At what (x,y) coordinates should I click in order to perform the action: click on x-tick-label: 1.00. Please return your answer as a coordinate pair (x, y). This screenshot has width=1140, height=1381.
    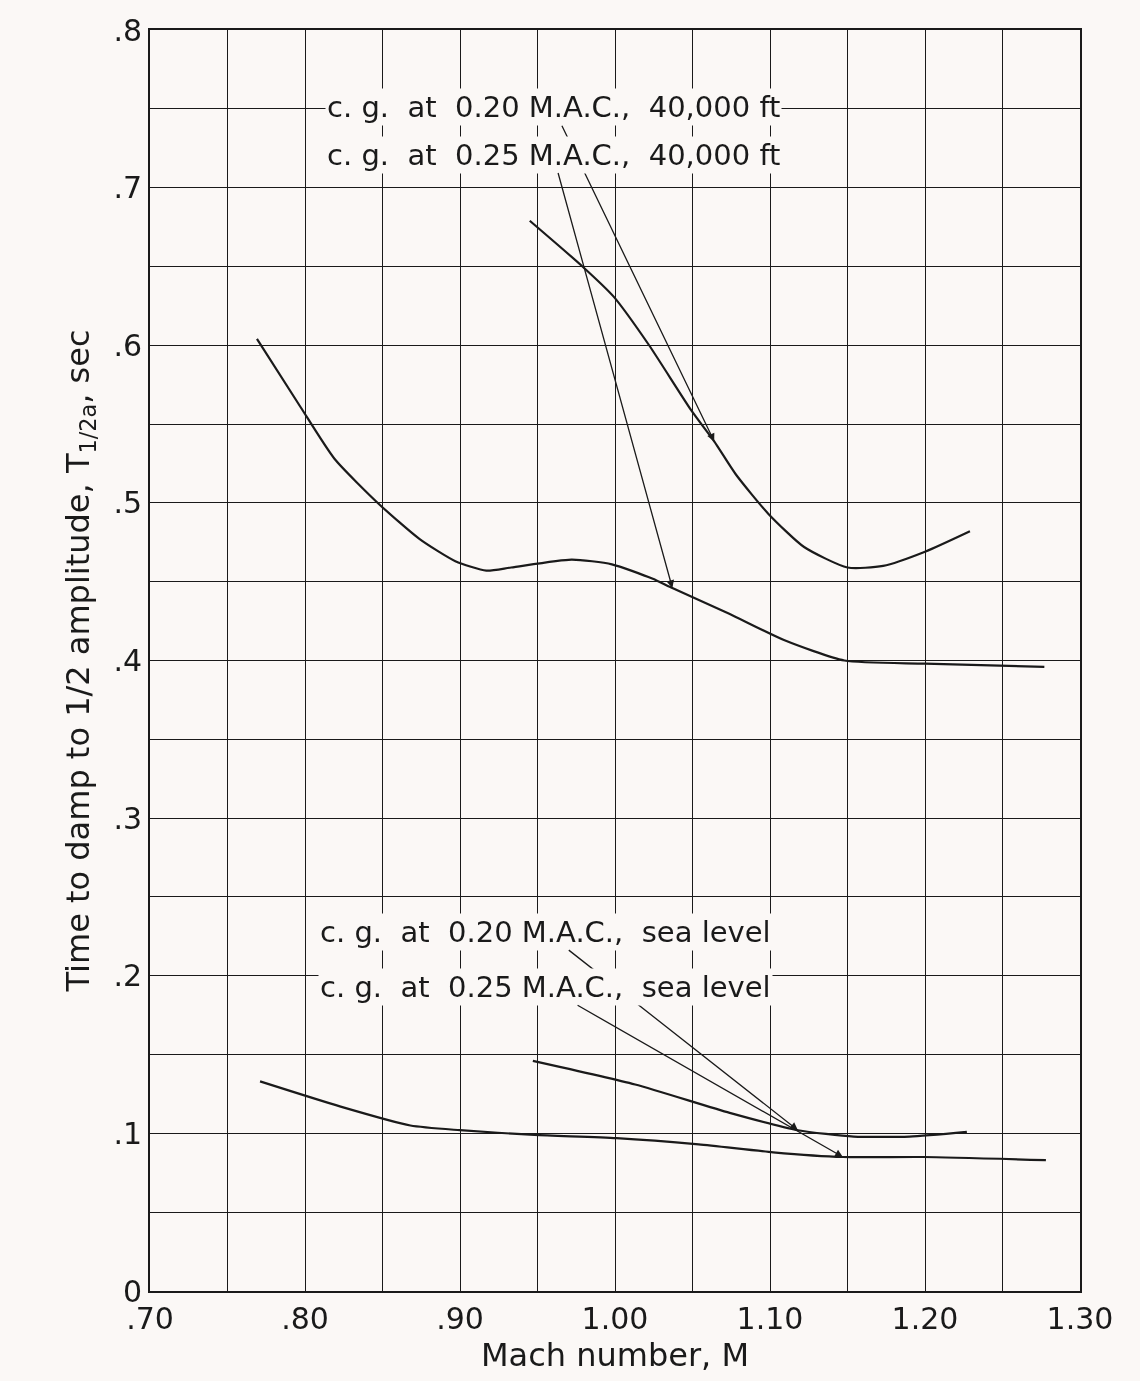
    Looking at the image, I should click on (615, 1318).